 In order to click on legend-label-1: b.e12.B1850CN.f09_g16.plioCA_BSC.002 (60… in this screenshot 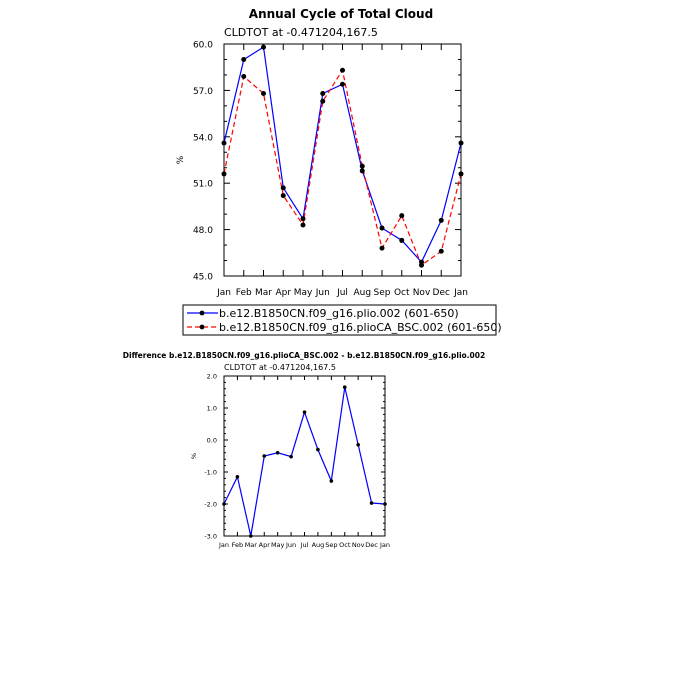, I will do `click(360, 327)`.